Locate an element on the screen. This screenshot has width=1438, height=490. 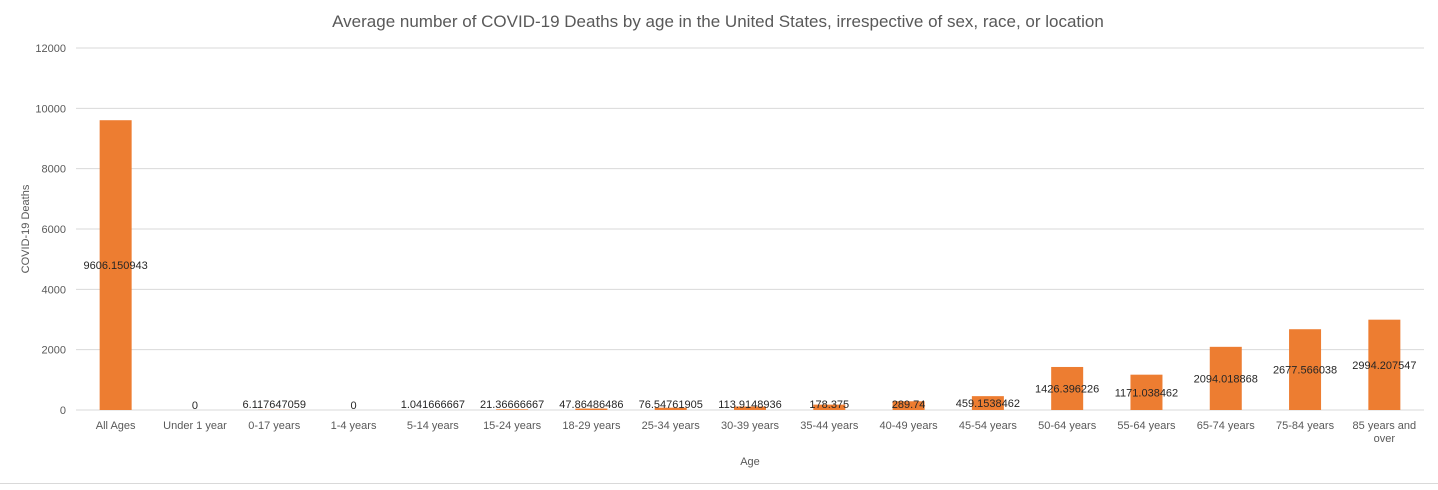
y-tick-label: 2000 is located at coordinates (54, 351).